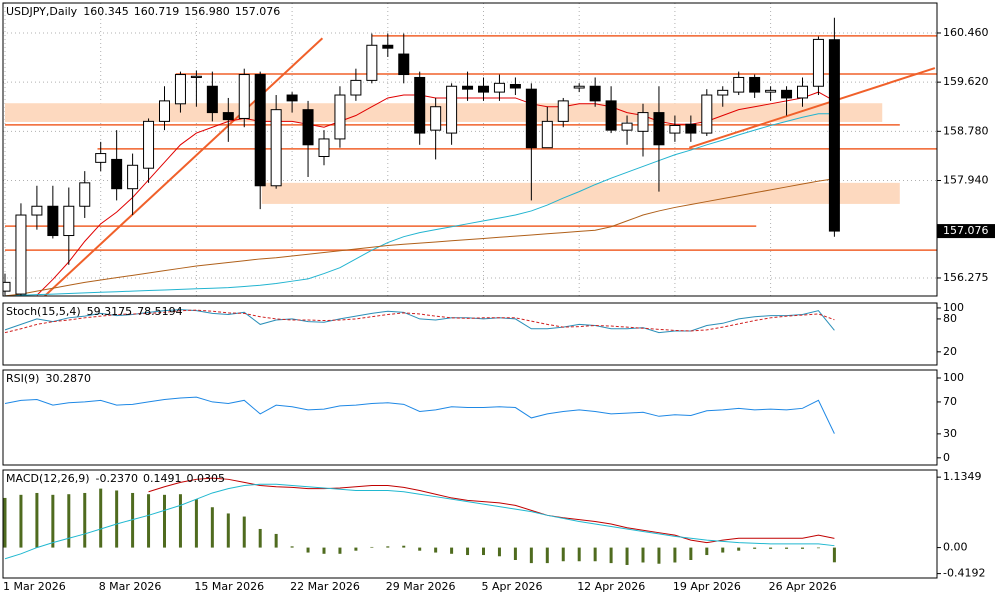 The image size is (1000, 600). Describe the element at coordinates (611, 586) in the screenshot. I see `x-tick-label: 12 Apr 2026` at that location.